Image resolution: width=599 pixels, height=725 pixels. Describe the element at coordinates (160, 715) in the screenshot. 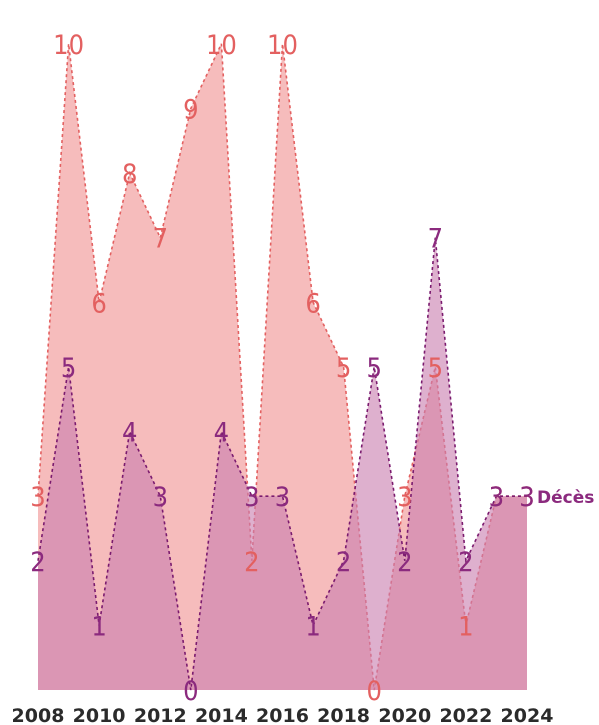

I see `x-tick-2012: 2012` at that location.